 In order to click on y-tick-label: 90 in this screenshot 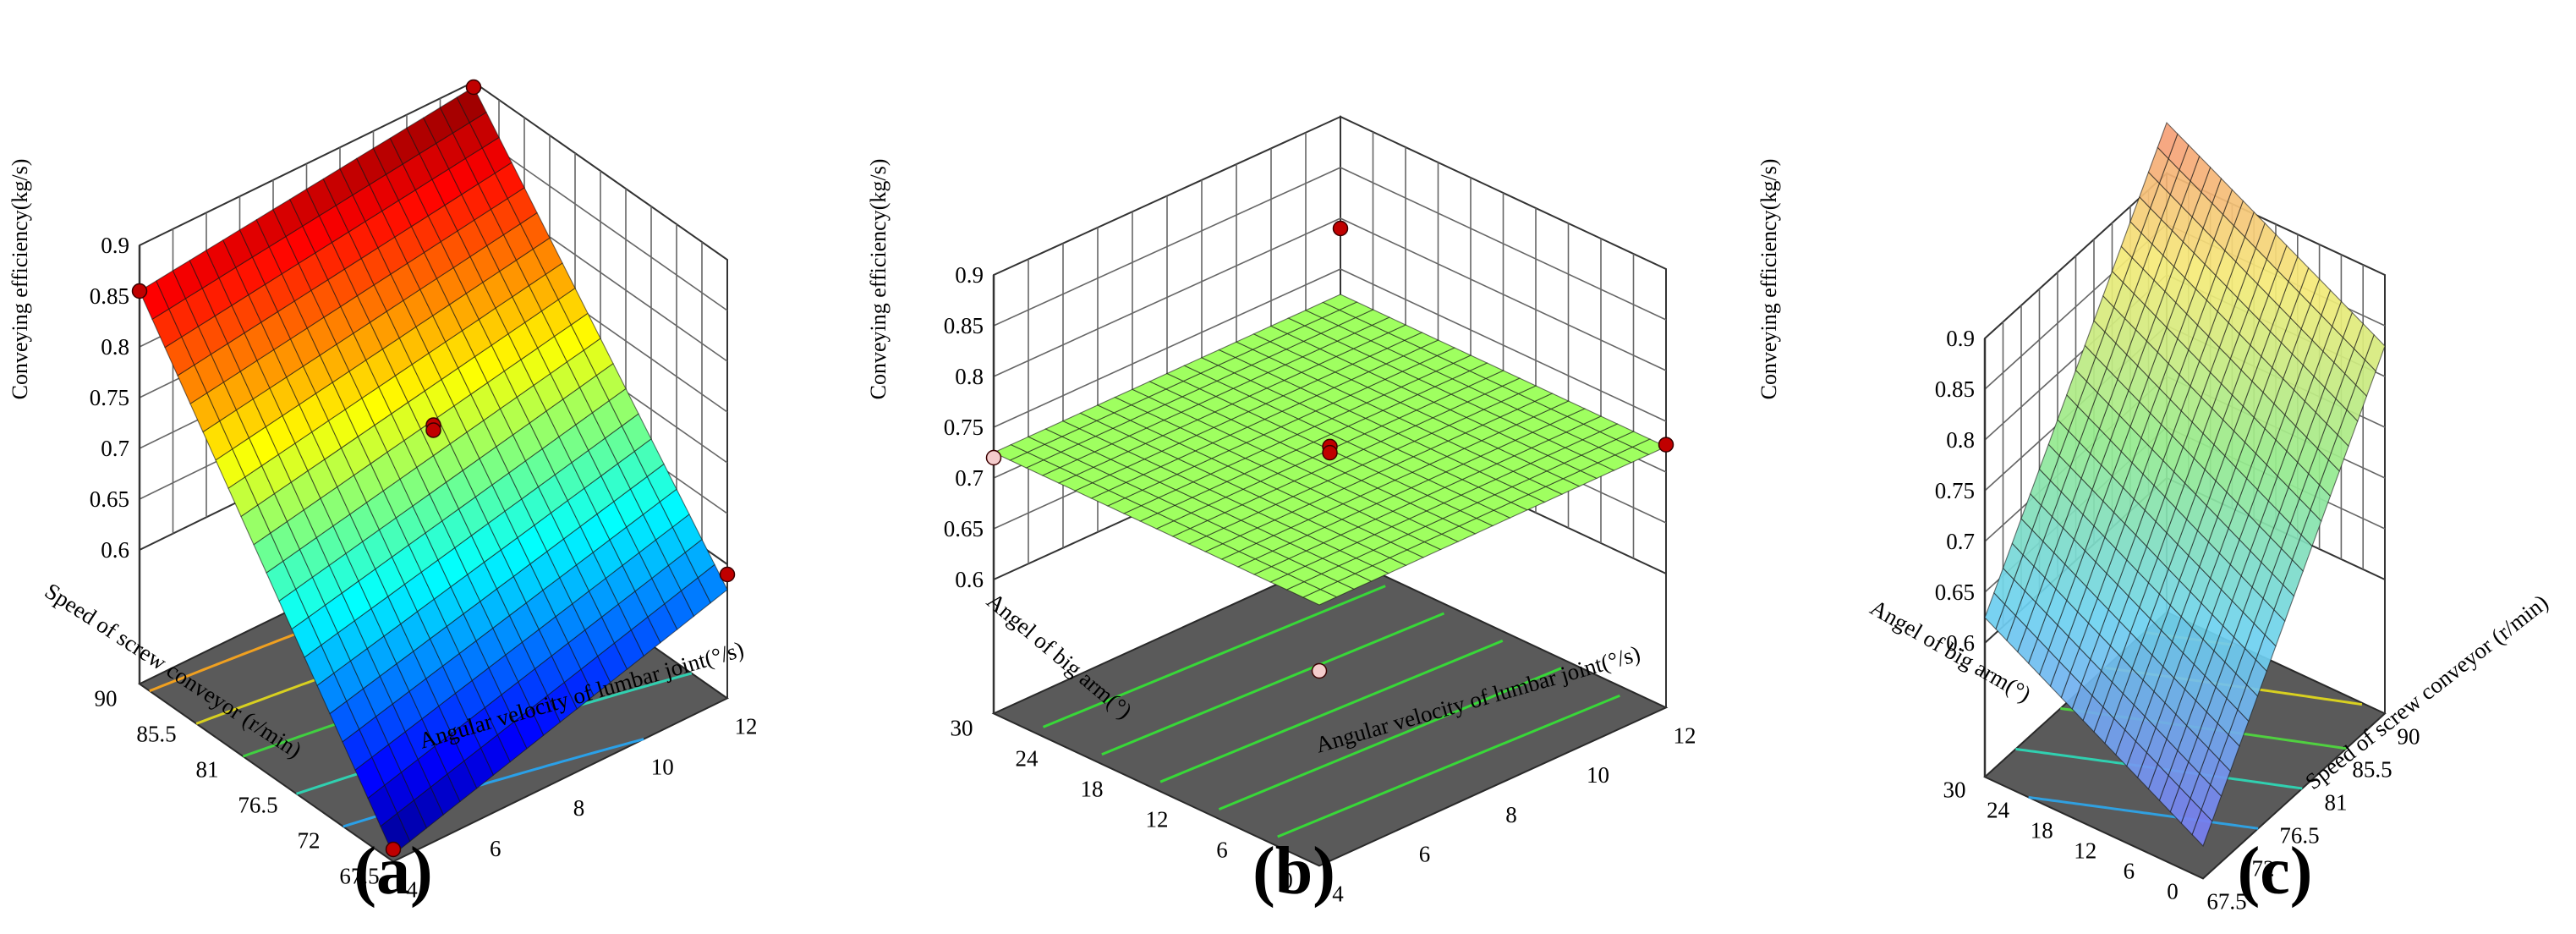, I will do `click(106, 698)`.